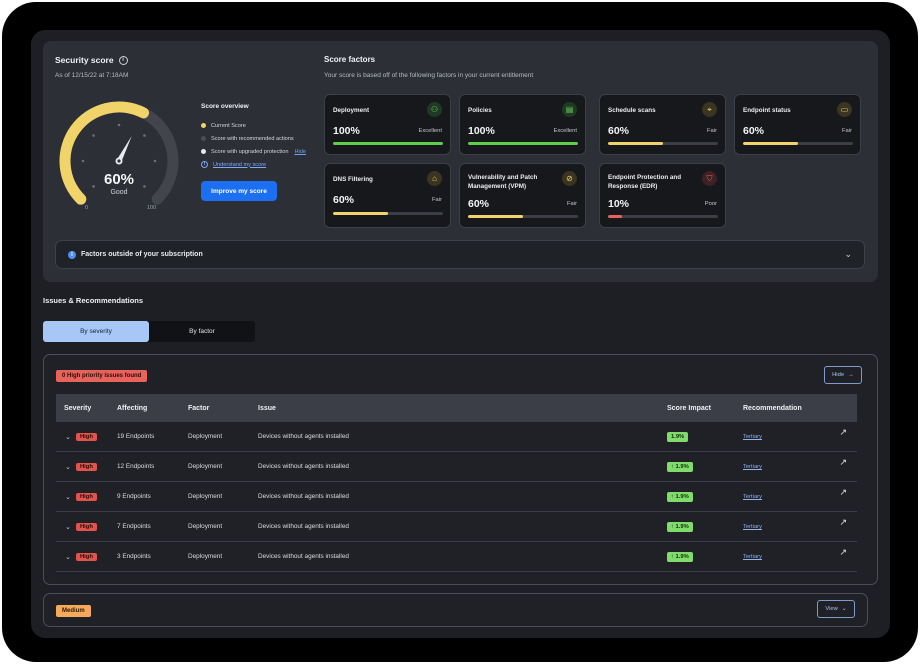  What do you see at coordinates (78, 408) in the screenshot?
I see `col-severity: Severity` at bounding box center [78, 408].